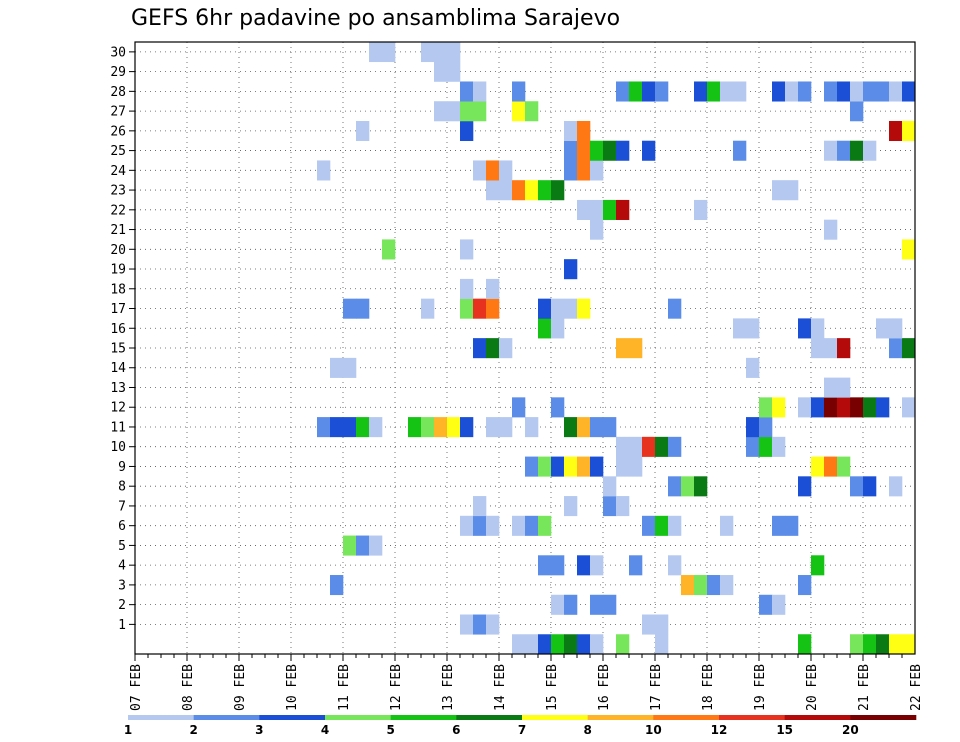 The height and width of the screenshot is (742, 960). Describe the element at coordinates (396, 687) in the screenshot. I see `x-tick-label: 12 FEB` at that location.